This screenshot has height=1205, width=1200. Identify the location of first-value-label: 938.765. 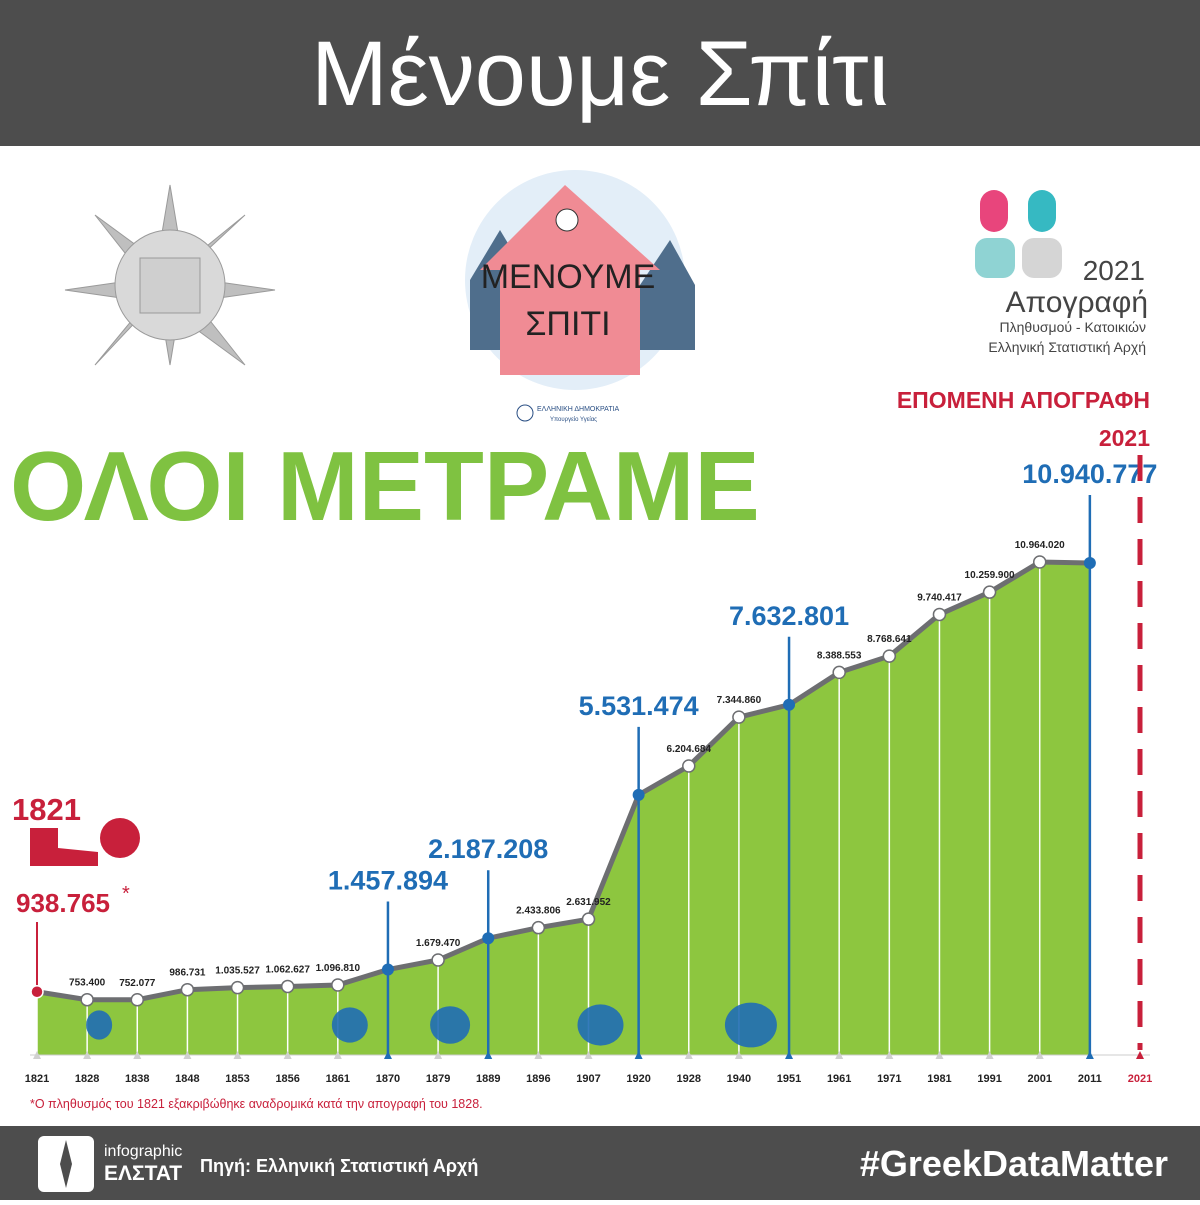
(63, 903).